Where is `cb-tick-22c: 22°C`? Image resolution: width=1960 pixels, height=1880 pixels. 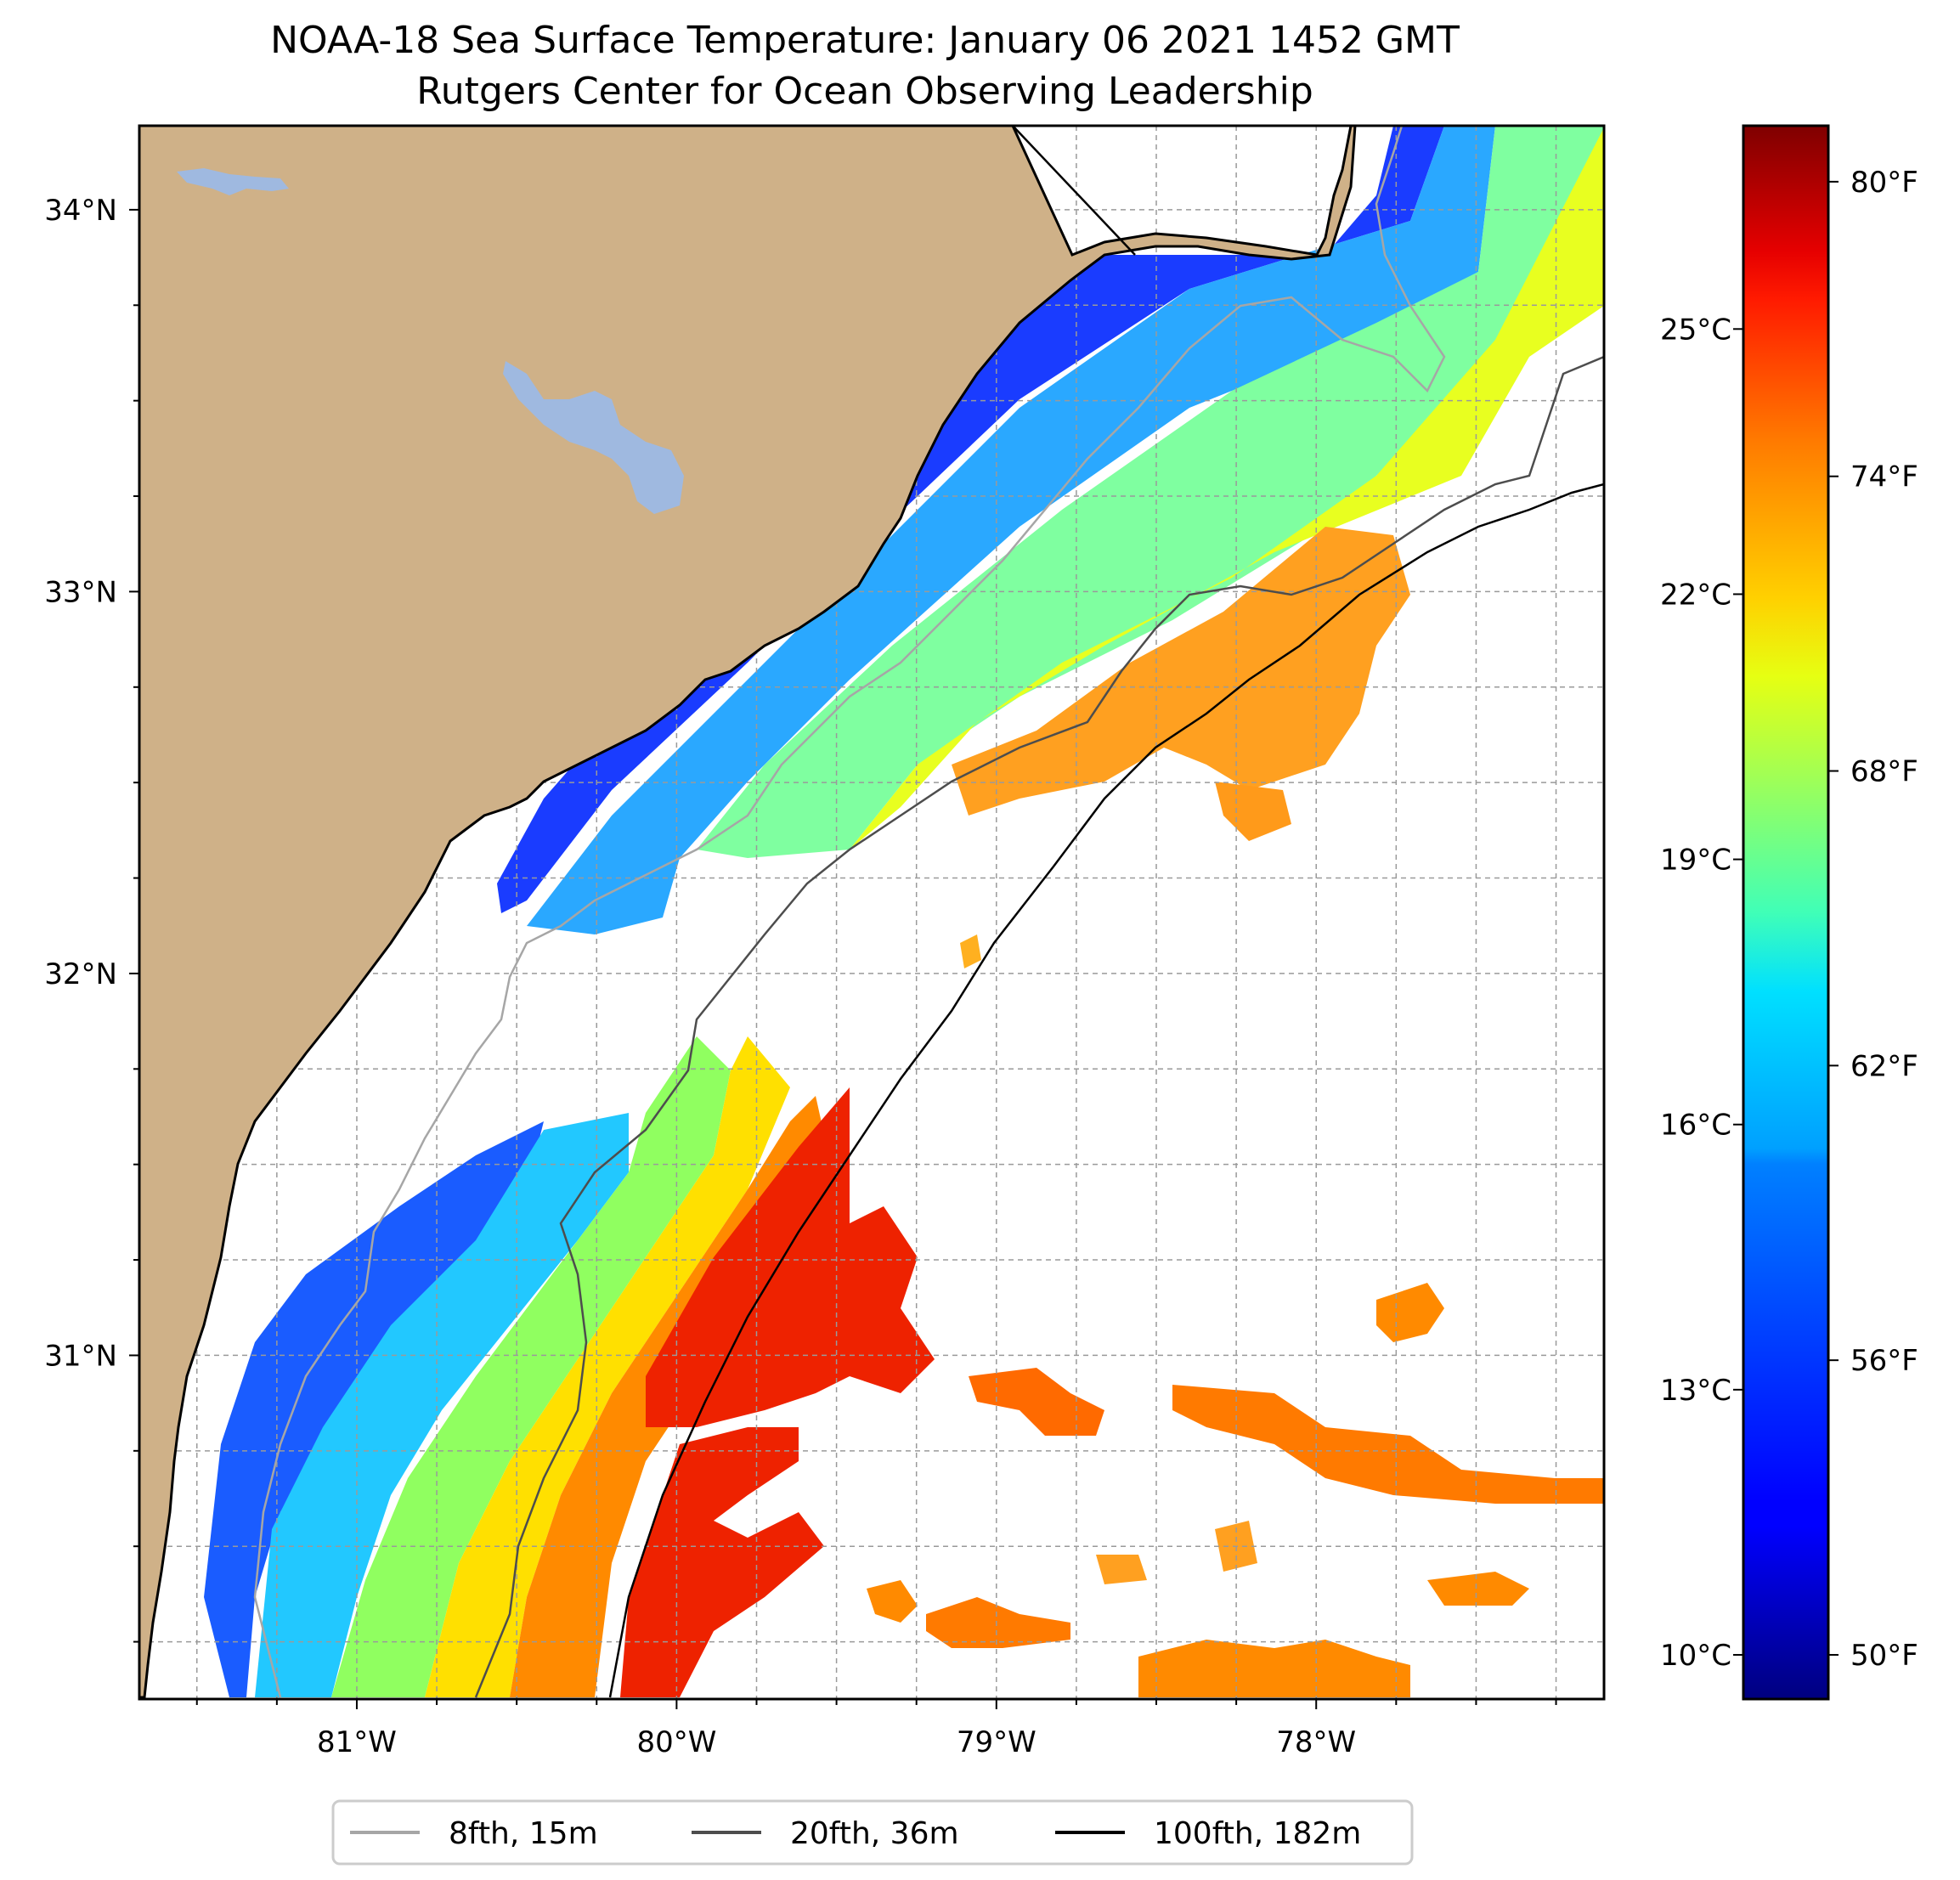
cb-tick-22c: 22°C is located at coordinates (1695, 595).